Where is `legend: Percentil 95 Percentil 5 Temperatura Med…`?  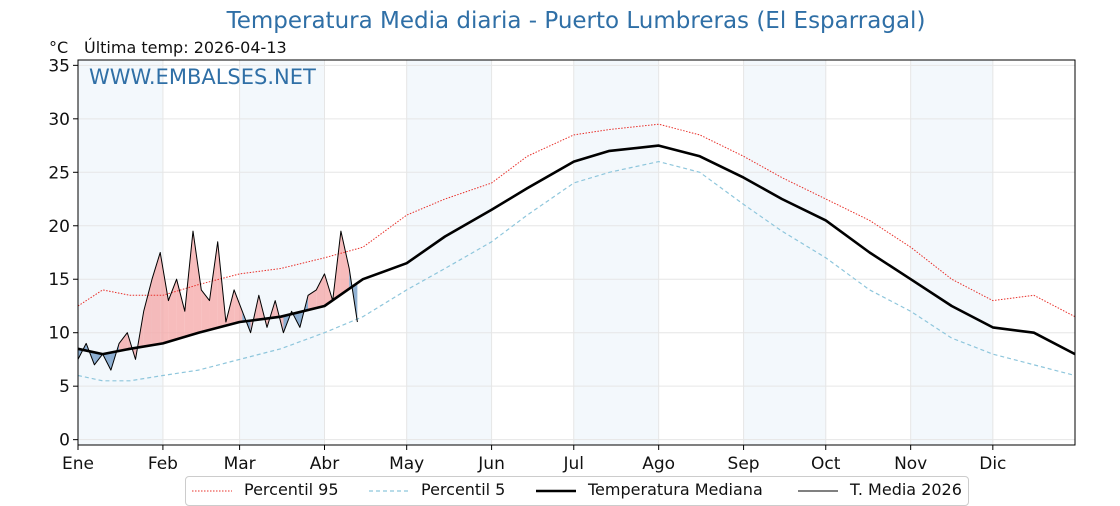
legend: Percentil 95 Percentil 5 Temperatura Med… is located at coordinates (577, 491).